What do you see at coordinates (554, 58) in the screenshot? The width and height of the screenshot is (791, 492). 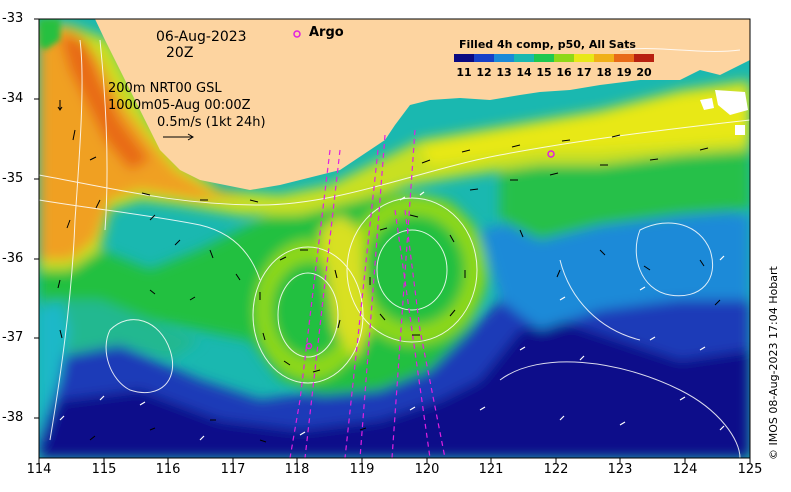 I see `colorbar` at bounding box center [554, 58].